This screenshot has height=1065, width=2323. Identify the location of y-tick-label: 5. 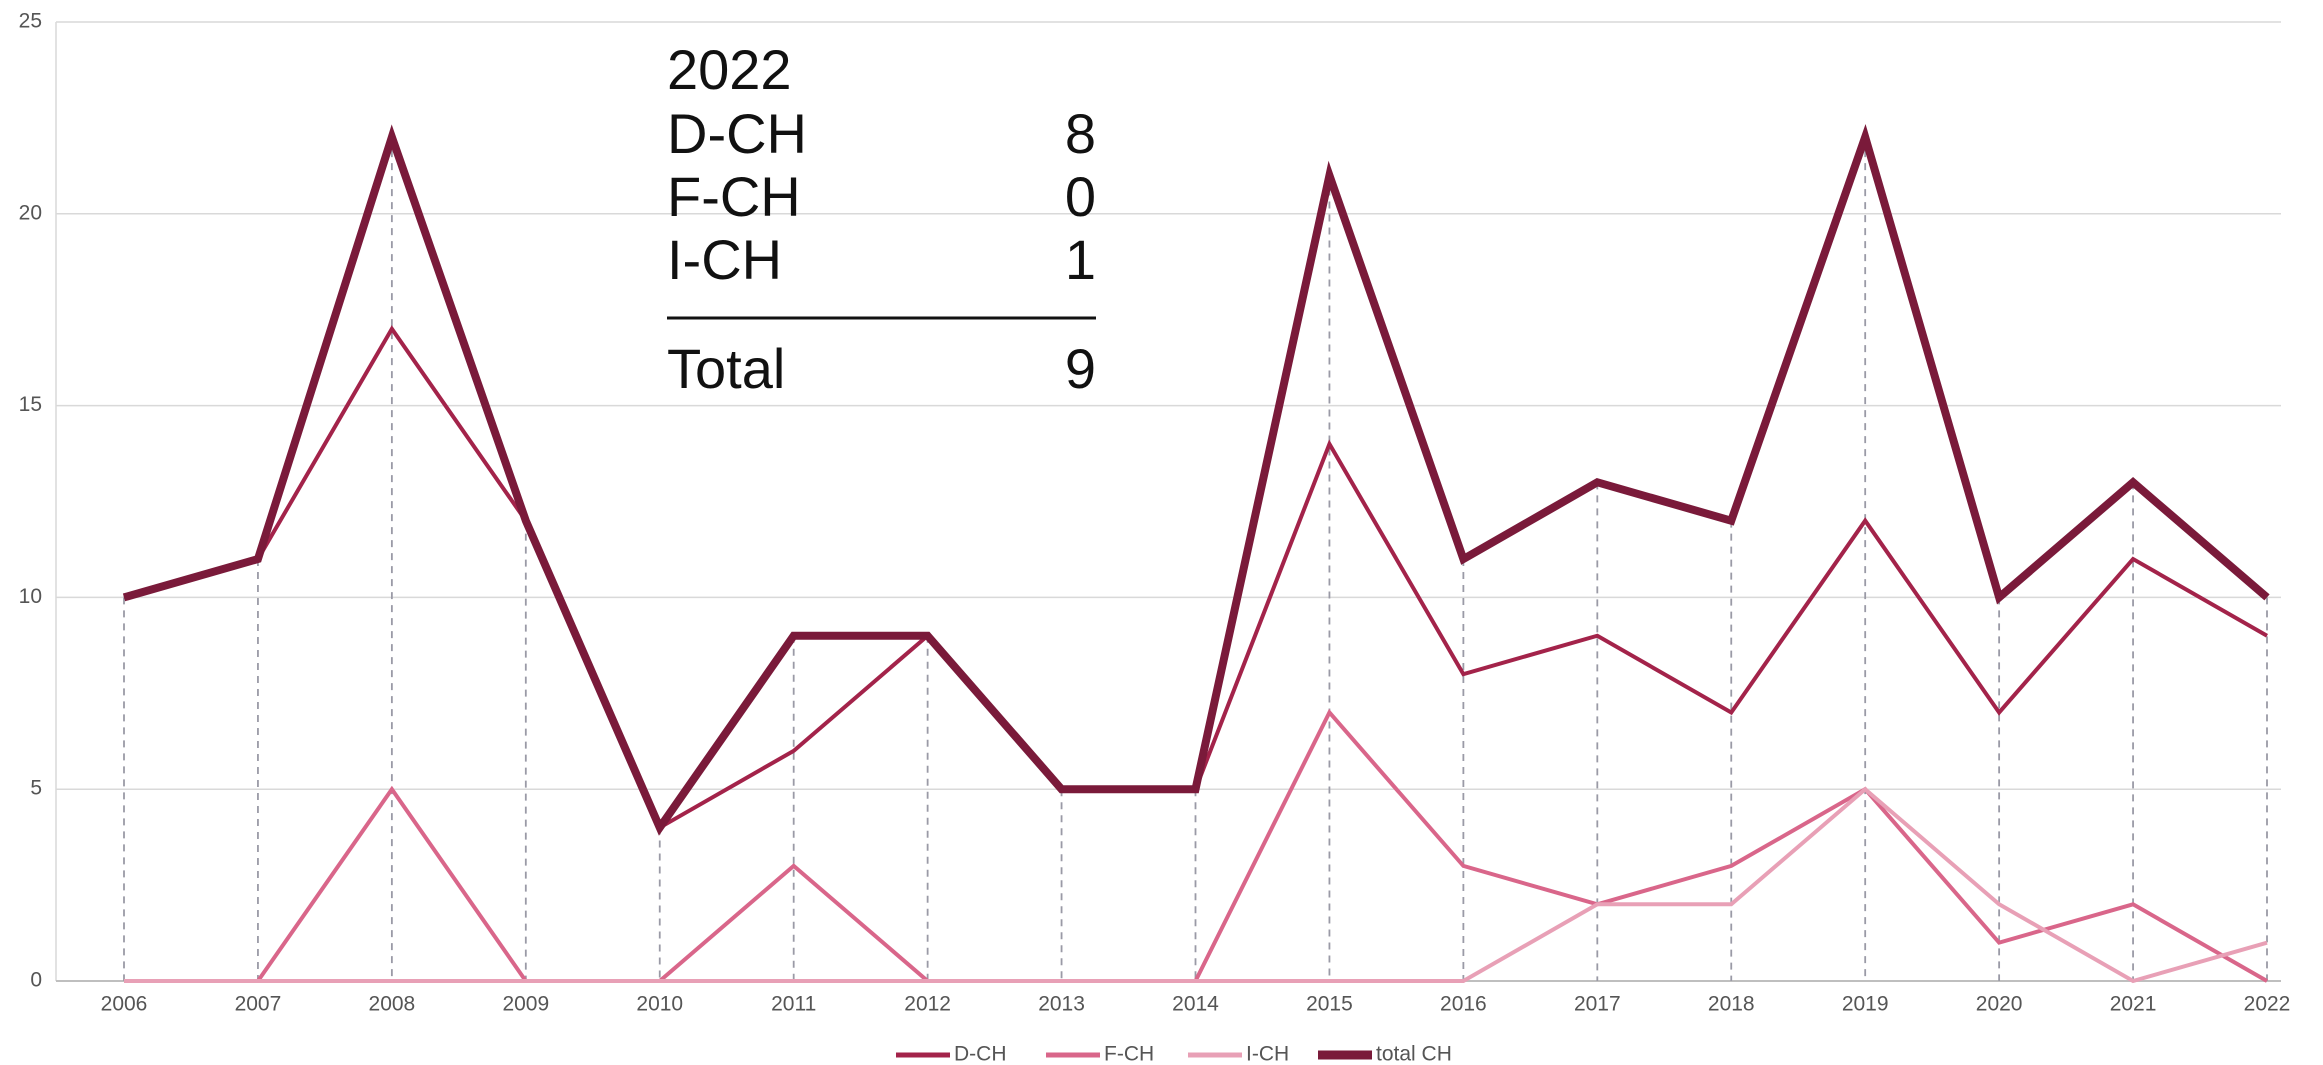
(36, 788).